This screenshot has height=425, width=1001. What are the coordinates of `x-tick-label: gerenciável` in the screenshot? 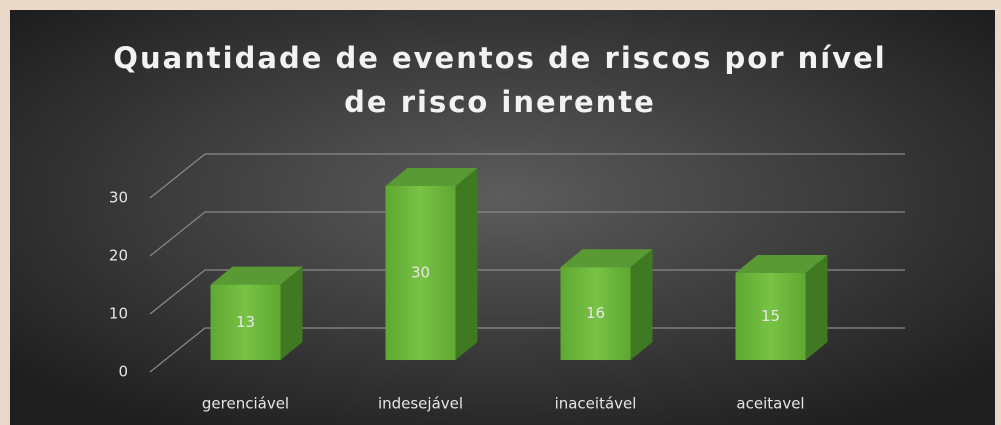 It's located at (245, 404).